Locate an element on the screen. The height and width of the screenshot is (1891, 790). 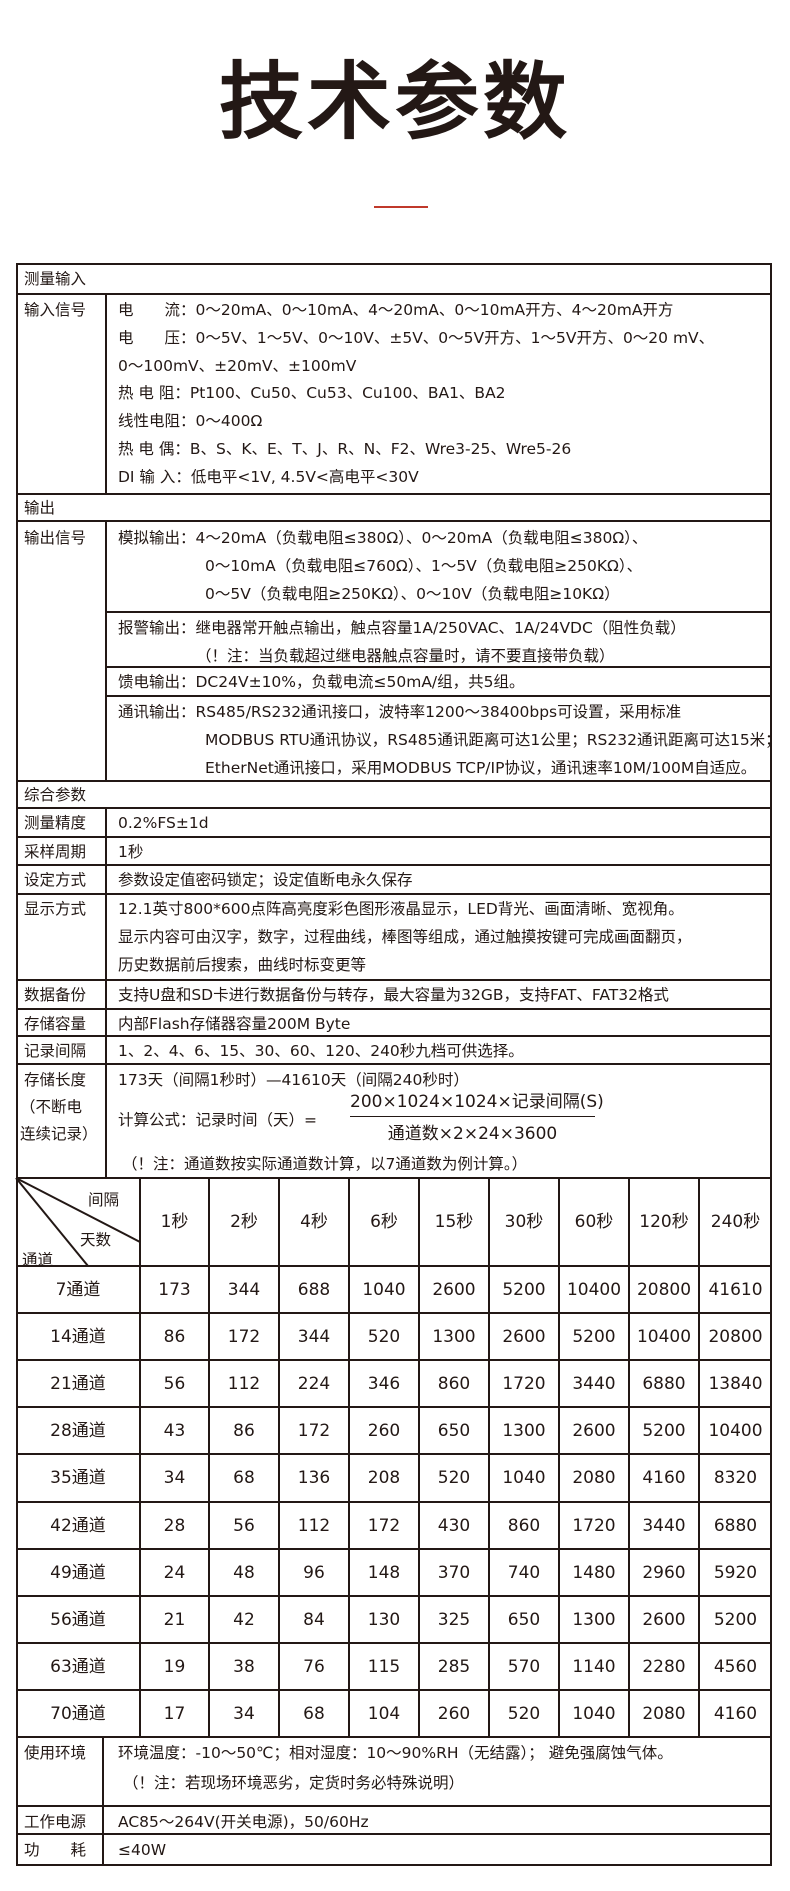
grid-cell: 112 is located at coordinates (314, 1525).